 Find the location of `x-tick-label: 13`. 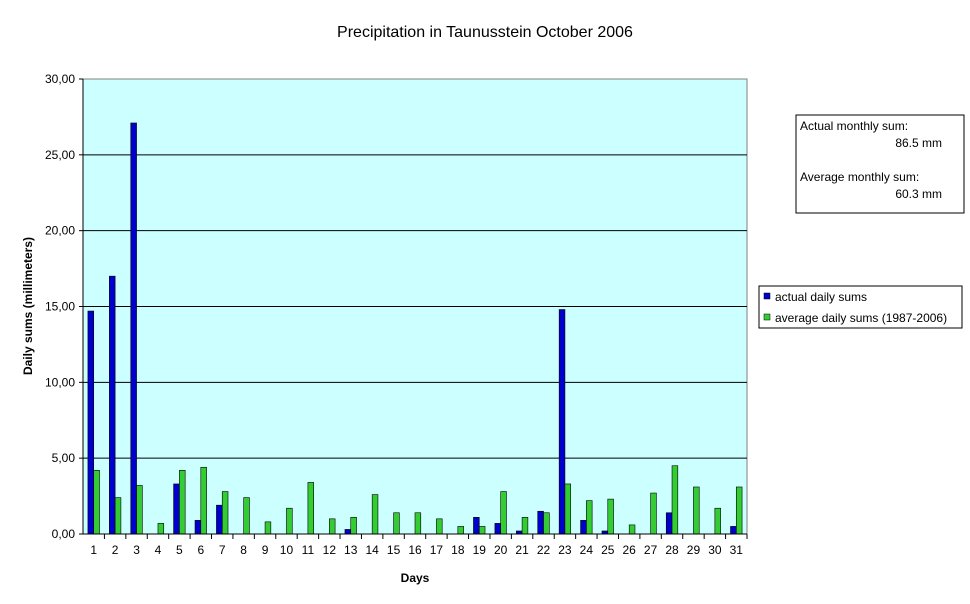

x-tick-label: 13 is located at coordinates (351, 550).